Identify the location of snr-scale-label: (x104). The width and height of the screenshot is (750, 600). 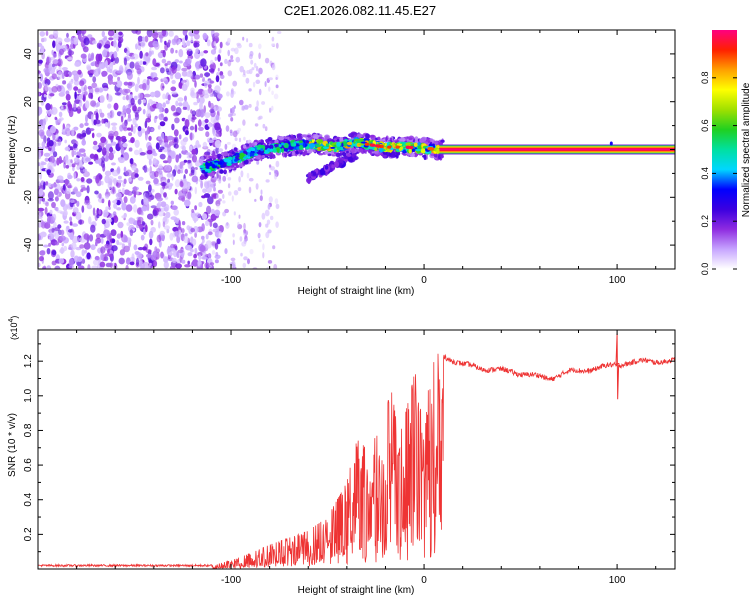
(13, 328).